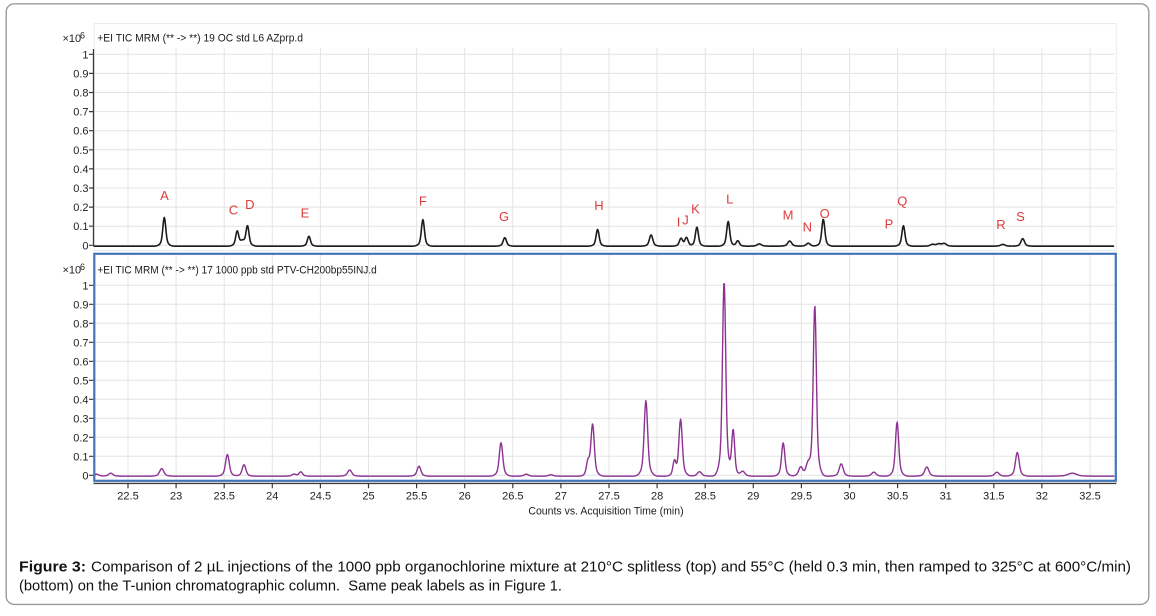 Image resolution: width=1156 pixels, height=616 pixels. Describe the element at coordinates (176, 497) in the screenshot. I see `svg-text: 23` at that location.